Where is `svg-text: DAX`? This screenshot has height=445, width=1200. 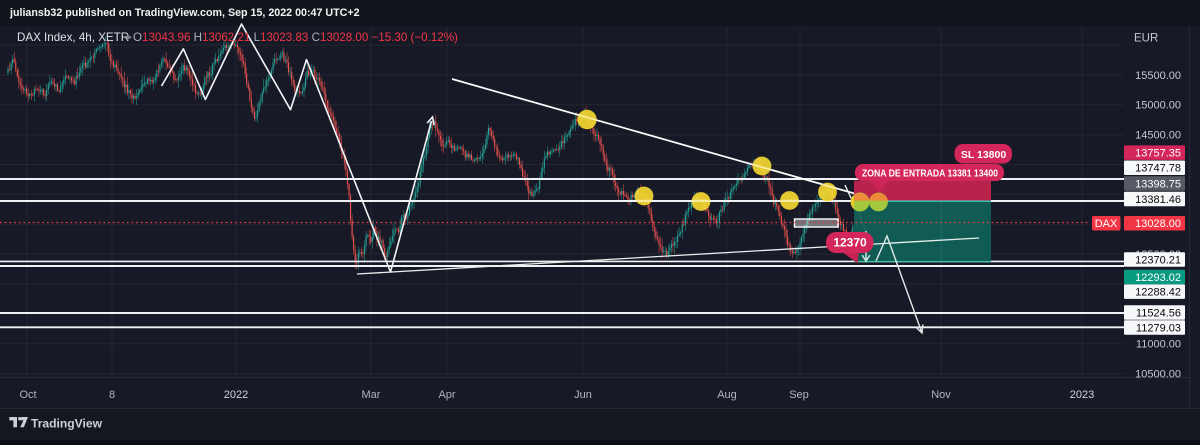
svg-text: DAX is located at coordinates (1106, 224).